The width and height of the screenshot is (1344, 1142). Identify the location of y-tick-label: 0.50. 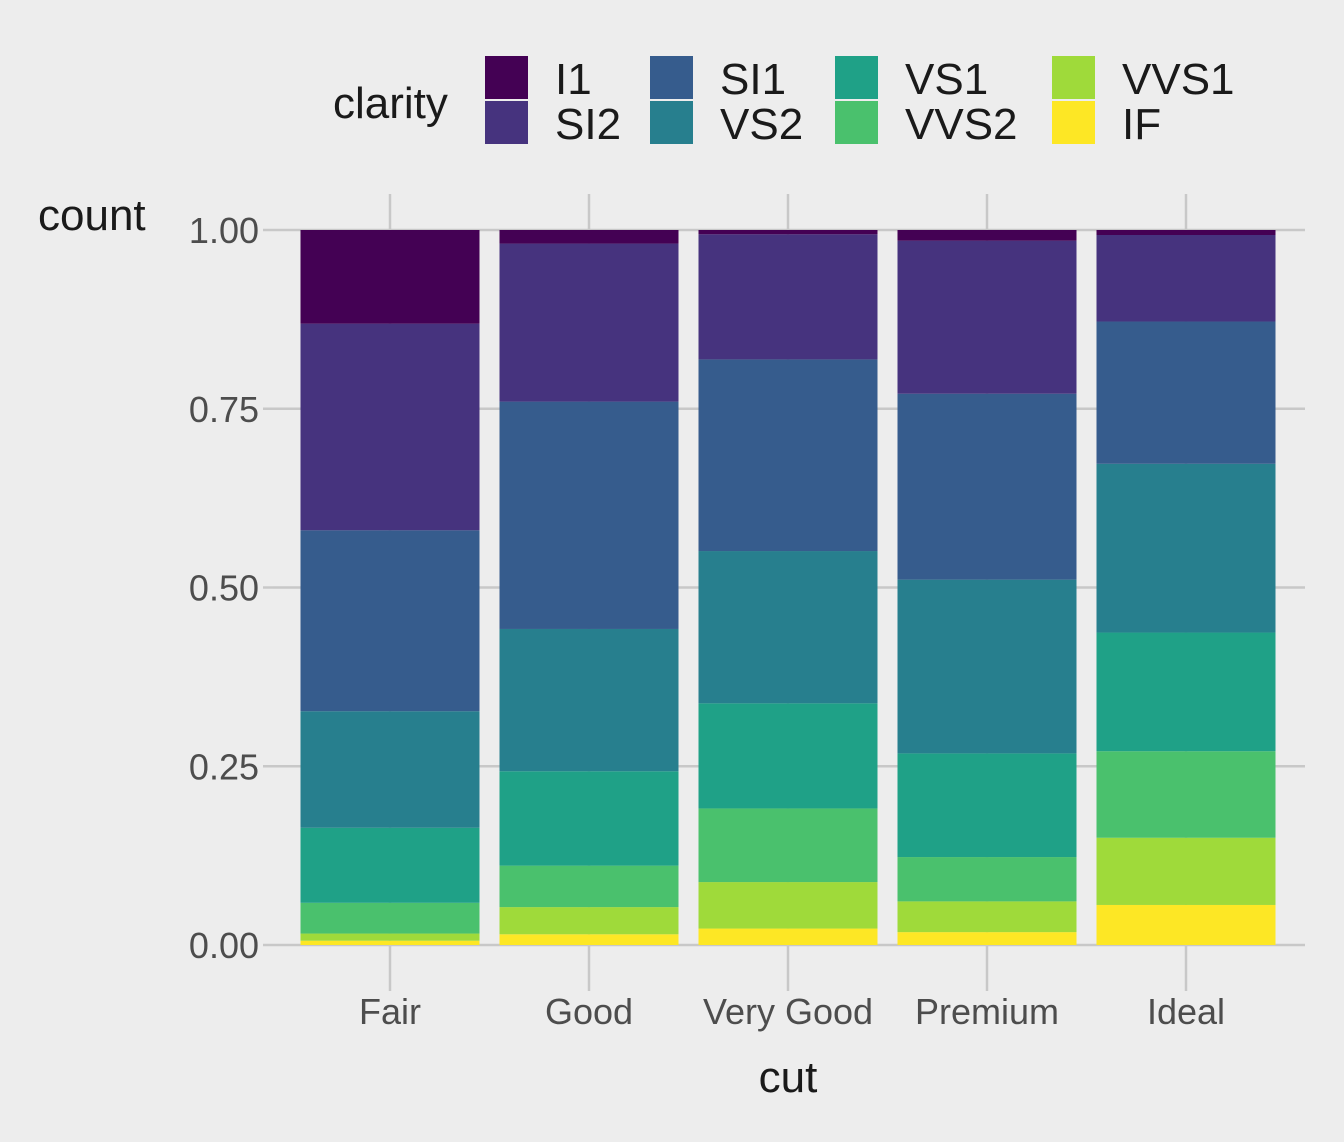
(224, 588).